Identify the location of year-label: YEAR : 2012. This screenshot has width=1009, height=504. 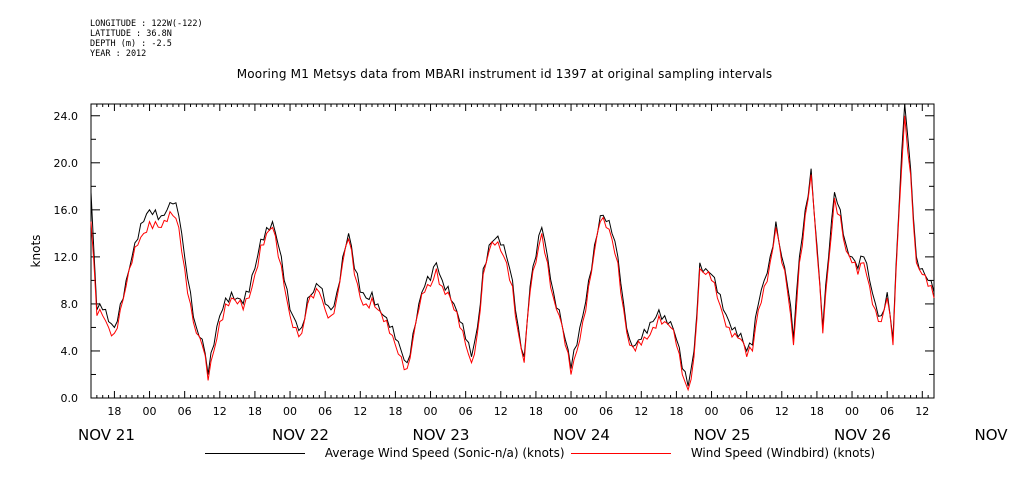
(118, 54).